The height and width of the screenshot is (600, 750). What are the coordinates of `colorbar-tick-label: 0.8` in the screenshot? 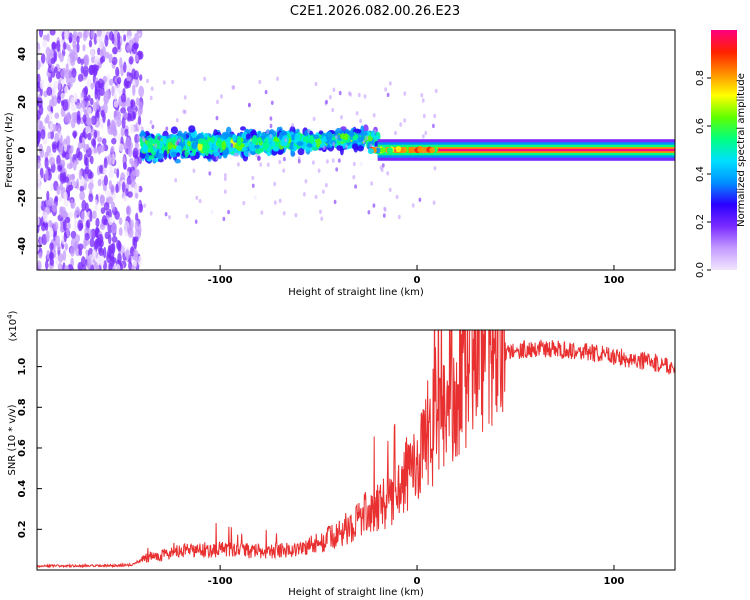 It's located at (700, 78).